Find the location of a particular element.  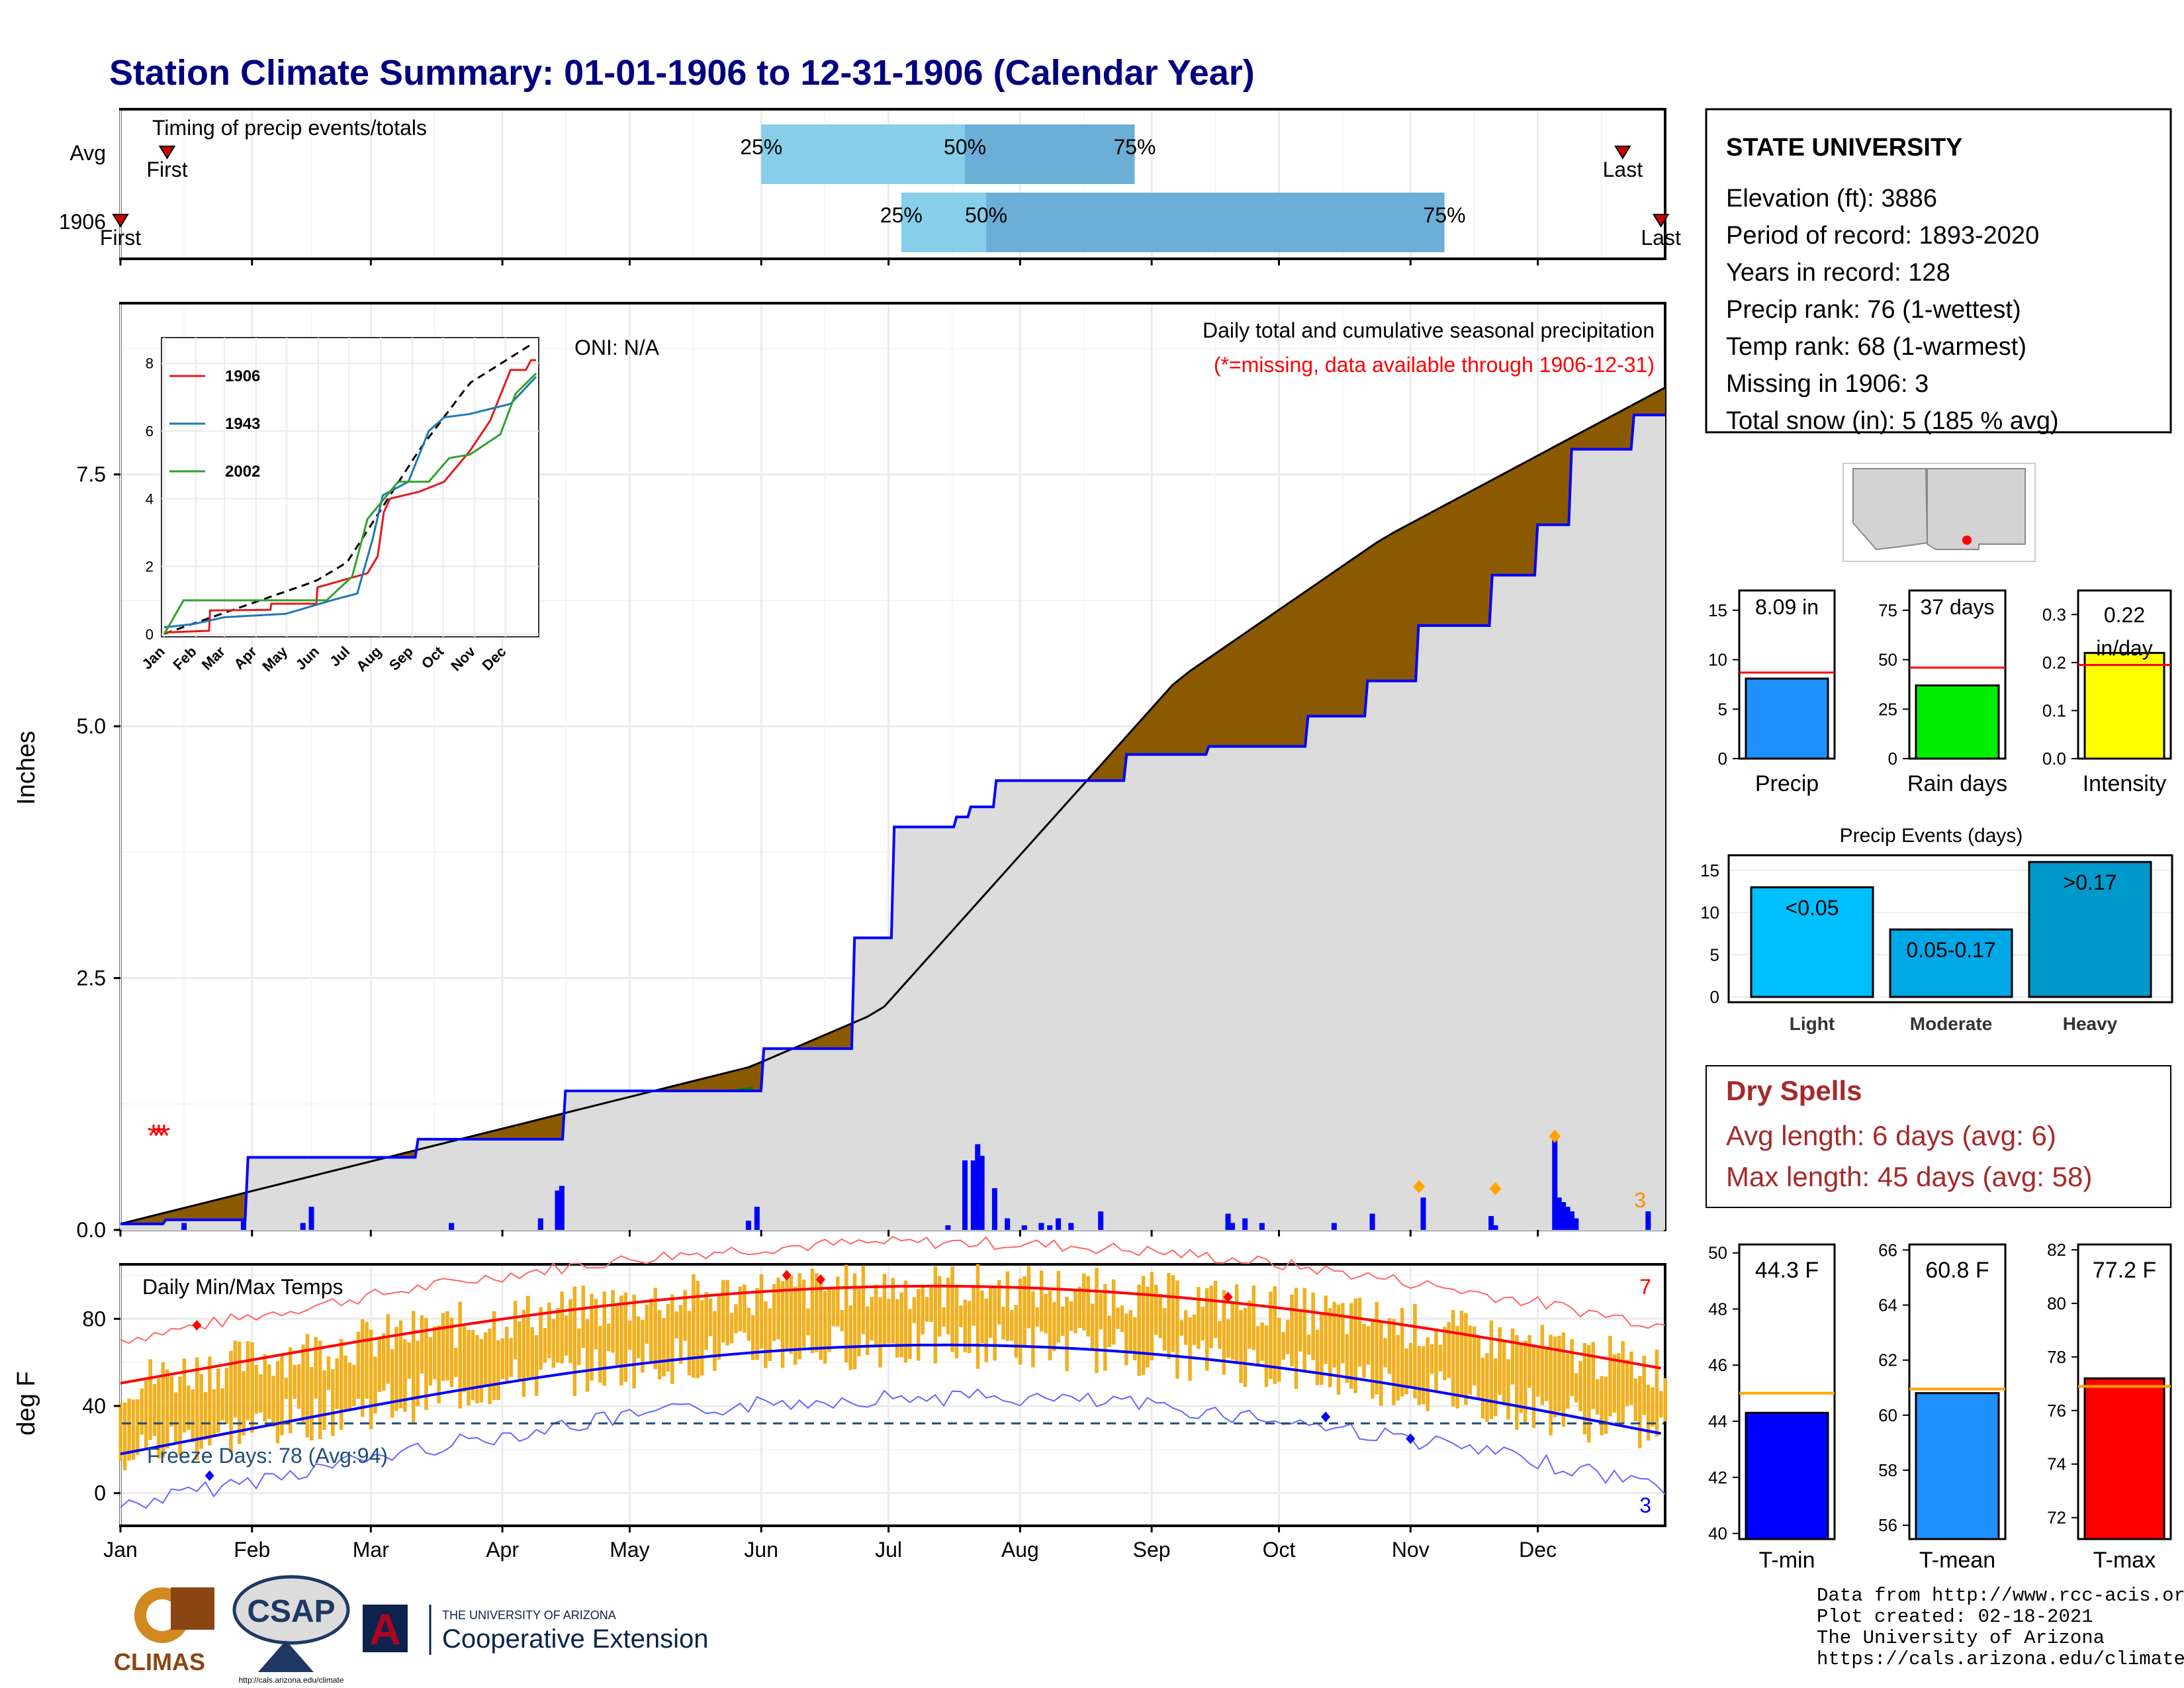

mini-bar-label: 37 days is located at coordinates (1957, 607).